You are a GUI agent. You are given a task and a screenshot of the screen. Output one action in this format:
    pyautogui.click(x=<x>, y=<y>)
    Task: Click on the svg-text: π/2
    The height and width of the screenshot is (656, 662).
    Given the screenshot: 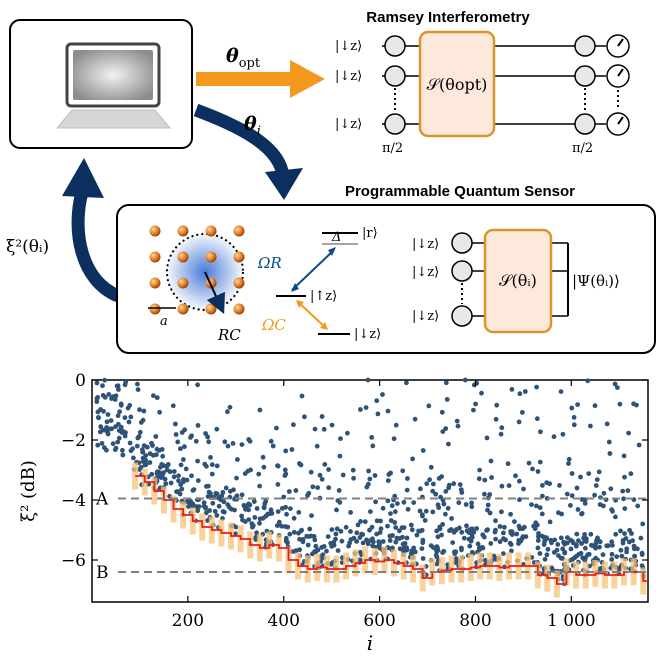 What is the action you would take?
    pyautogui.click(x=582, y=148)
    